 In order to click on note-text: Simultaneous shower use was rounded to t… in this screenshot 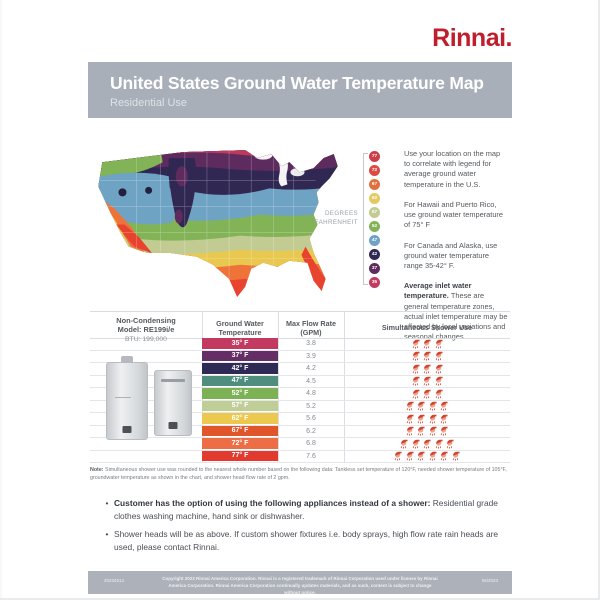, I will do `click(298, 474)`.